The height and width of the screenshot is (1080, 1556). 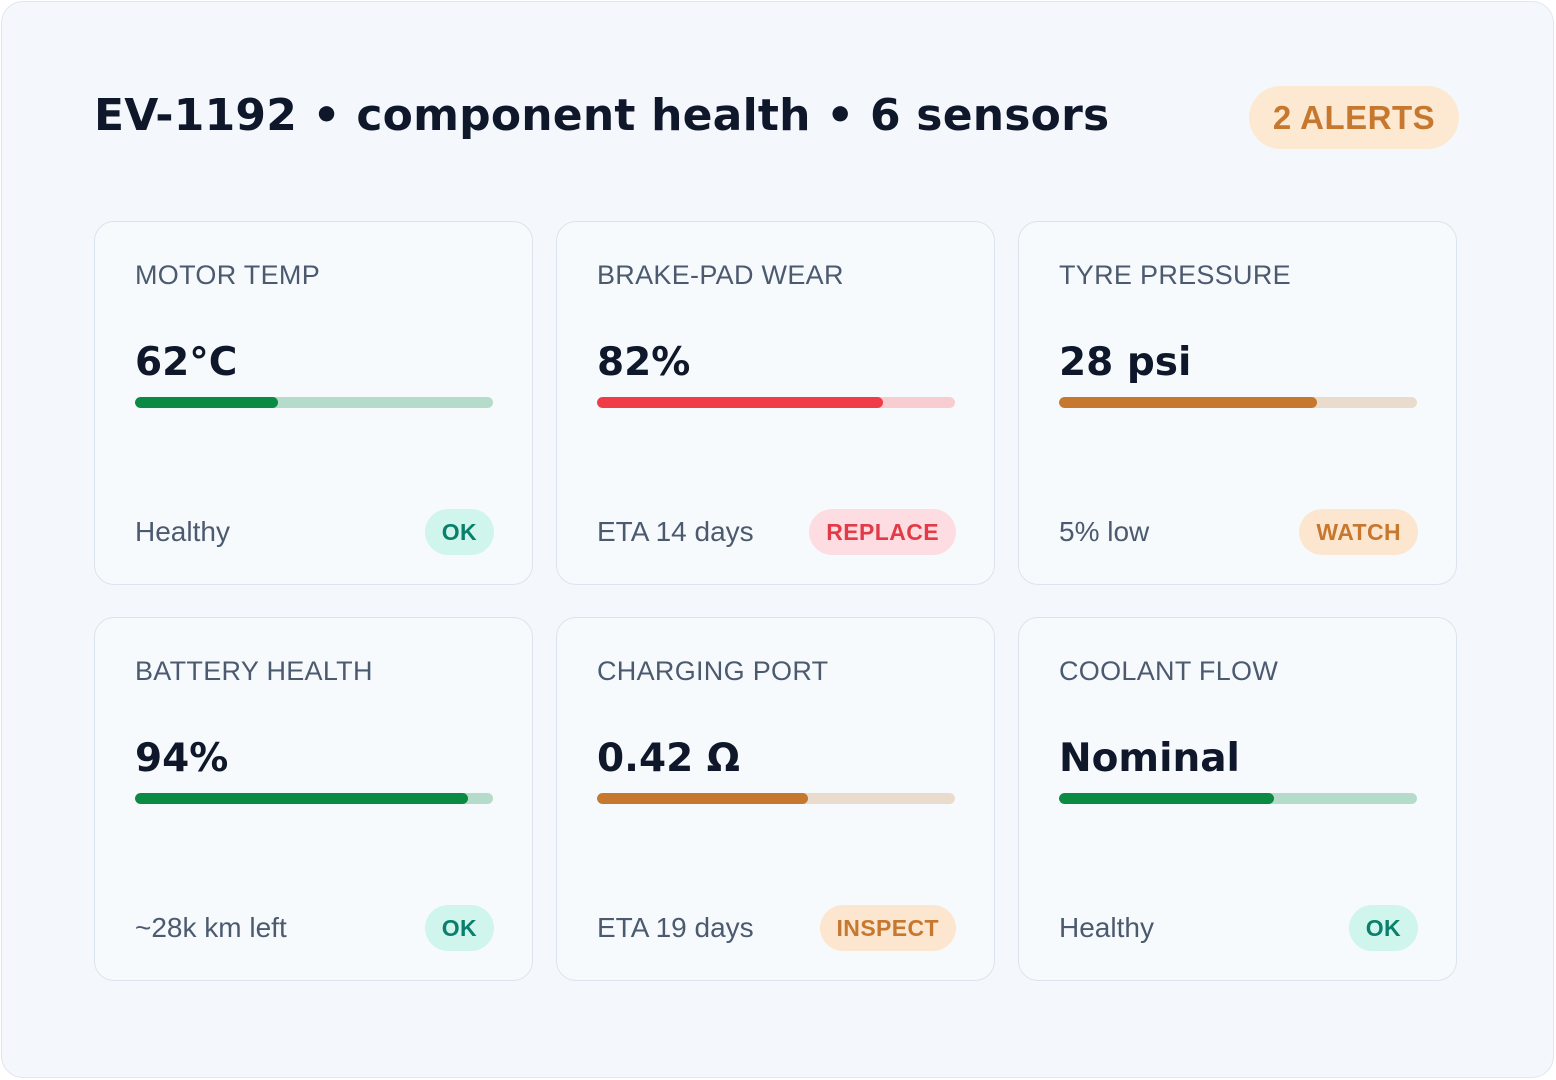 What do you see at coordinates (182, 758) in the screenshot?
I see `sensor-value: 94%` at bounding box center [182, 758].